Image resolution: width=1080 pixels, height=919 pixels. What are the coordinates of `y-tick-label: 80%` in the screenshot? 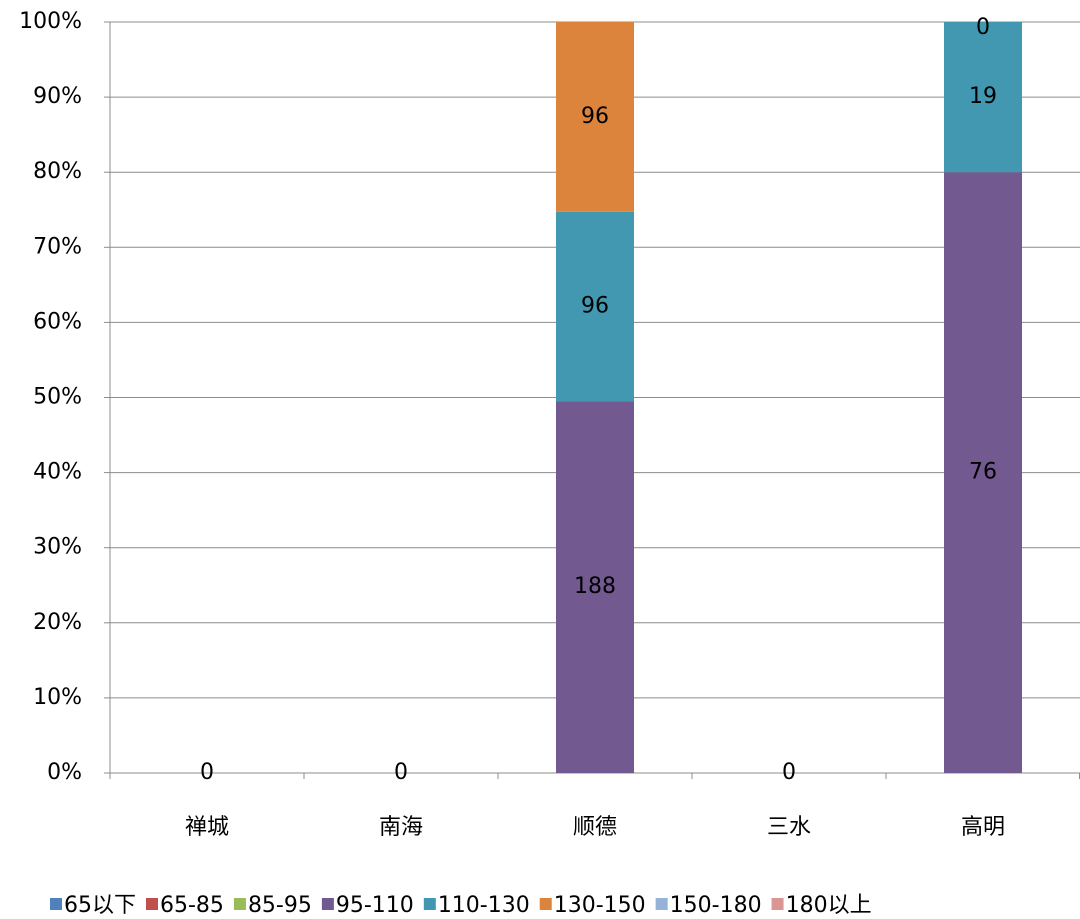 It's located at (57, 171).